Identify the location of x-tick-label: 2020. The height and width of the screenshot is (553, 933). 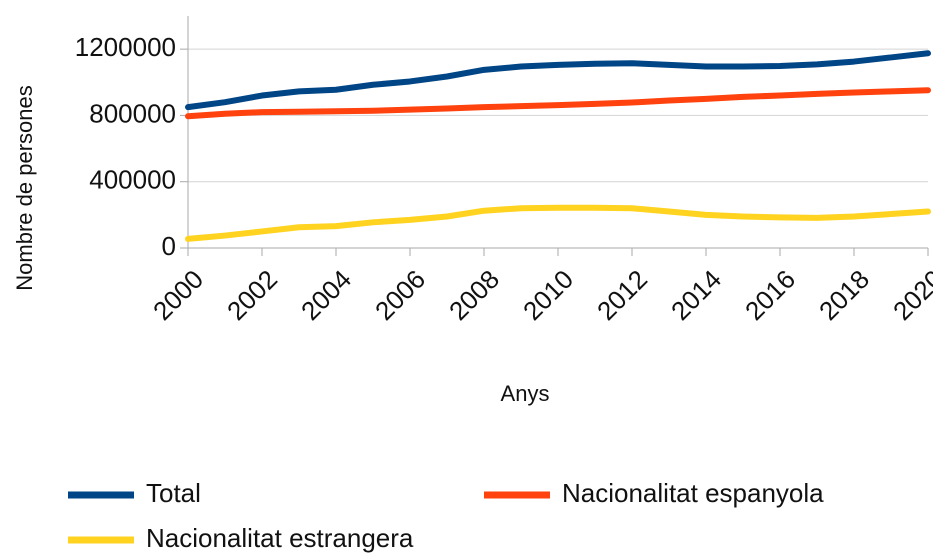
(910, 295).